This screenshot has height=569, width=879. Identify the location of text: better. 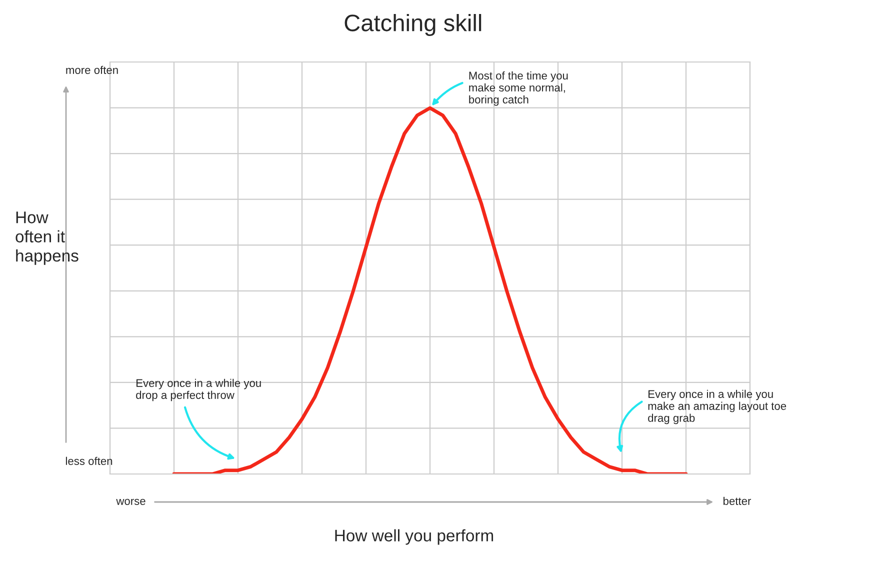
(738, 500).